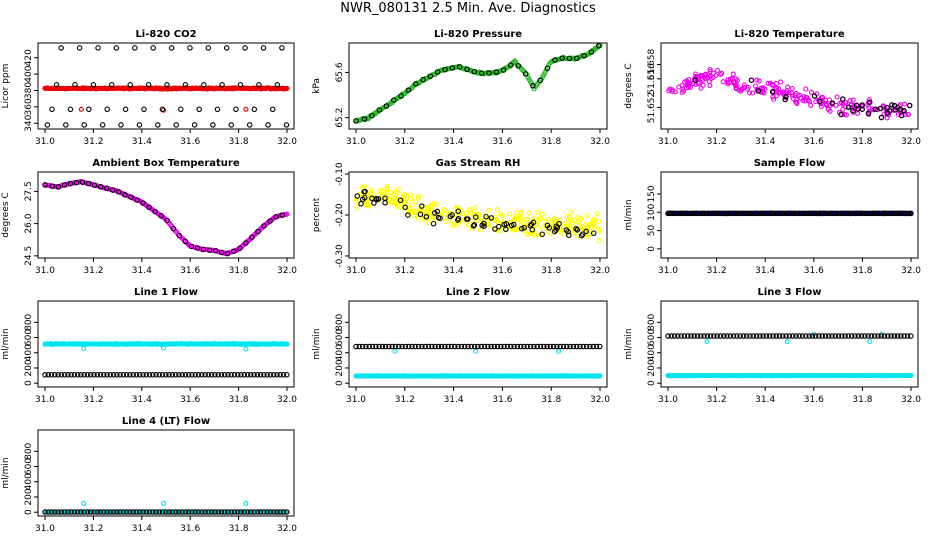 The height and width of the screenshot is (540, 936). I want to click on y-tick-label: 400, so click(29, 481).